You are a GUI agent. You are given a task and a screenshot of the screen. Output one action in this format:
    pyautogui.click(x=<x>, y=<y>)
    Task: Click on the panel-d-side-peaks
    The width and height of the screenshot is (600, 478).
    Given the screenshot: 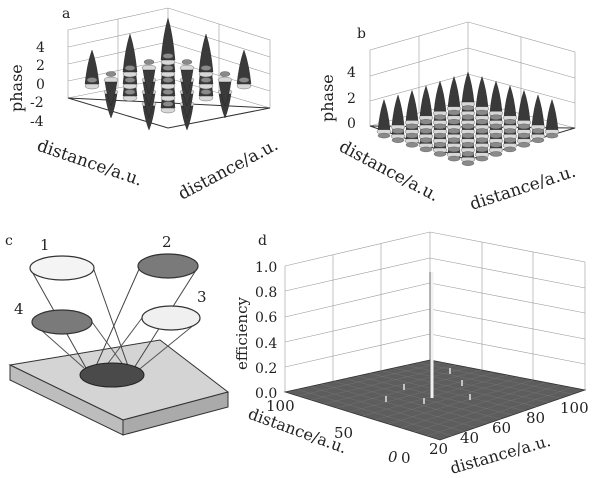 What is the action you would take?
    pyautogui.click(x=428, y=386)
    